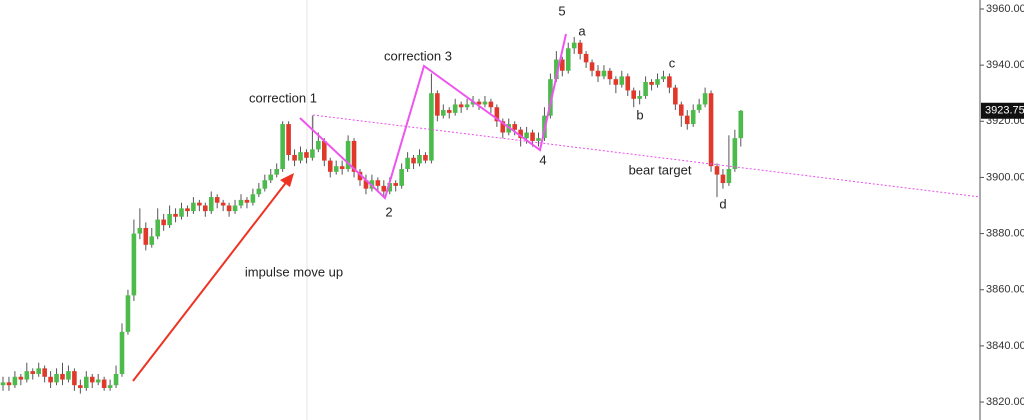 The image size is (1024, 420). What do you see at coordinates (561, 10) in the screenshot?
I see `annotation: 5` at bounding box center [561, 10].